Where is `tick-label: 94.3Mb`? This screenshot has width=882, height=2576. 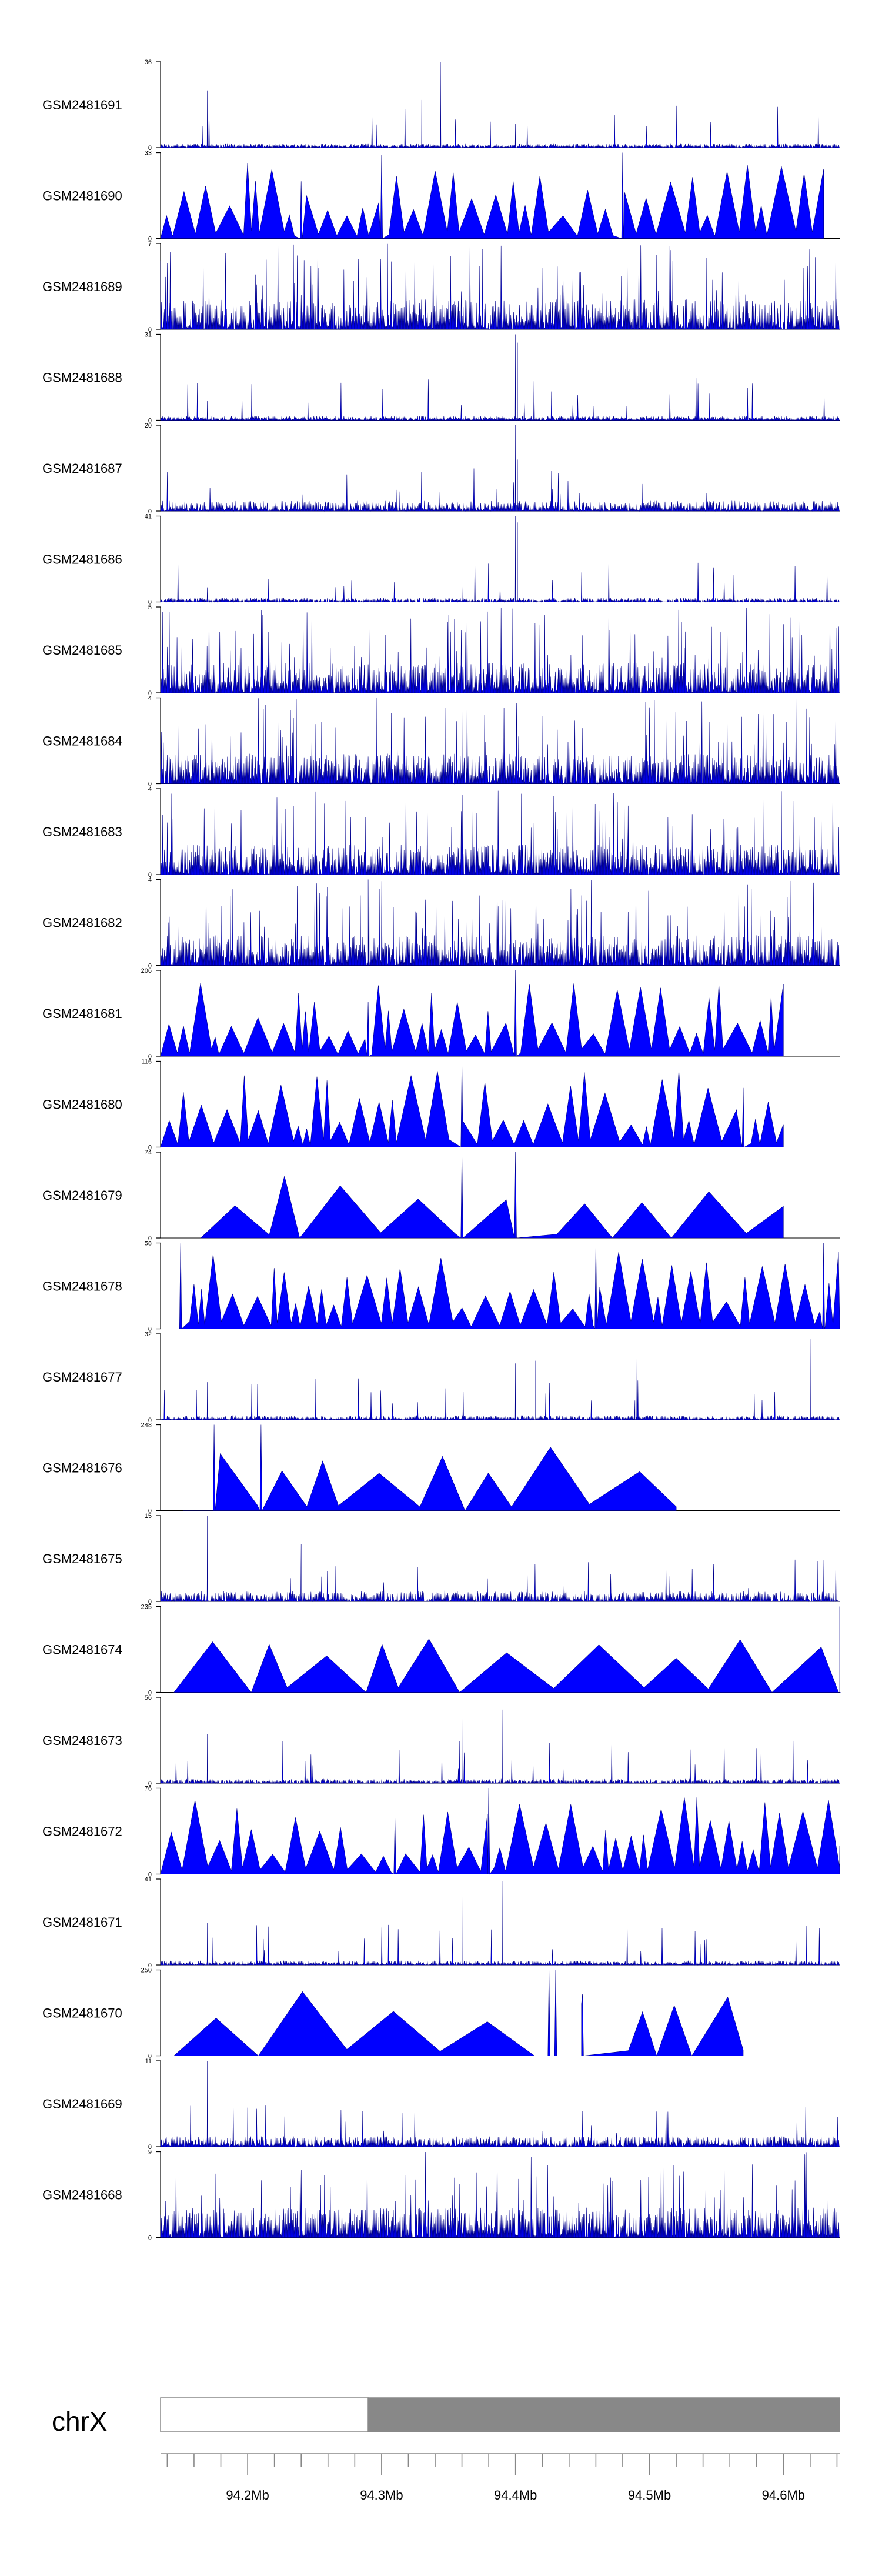
tick-label: 94.3Mb is located at coordinates (381, 2495).